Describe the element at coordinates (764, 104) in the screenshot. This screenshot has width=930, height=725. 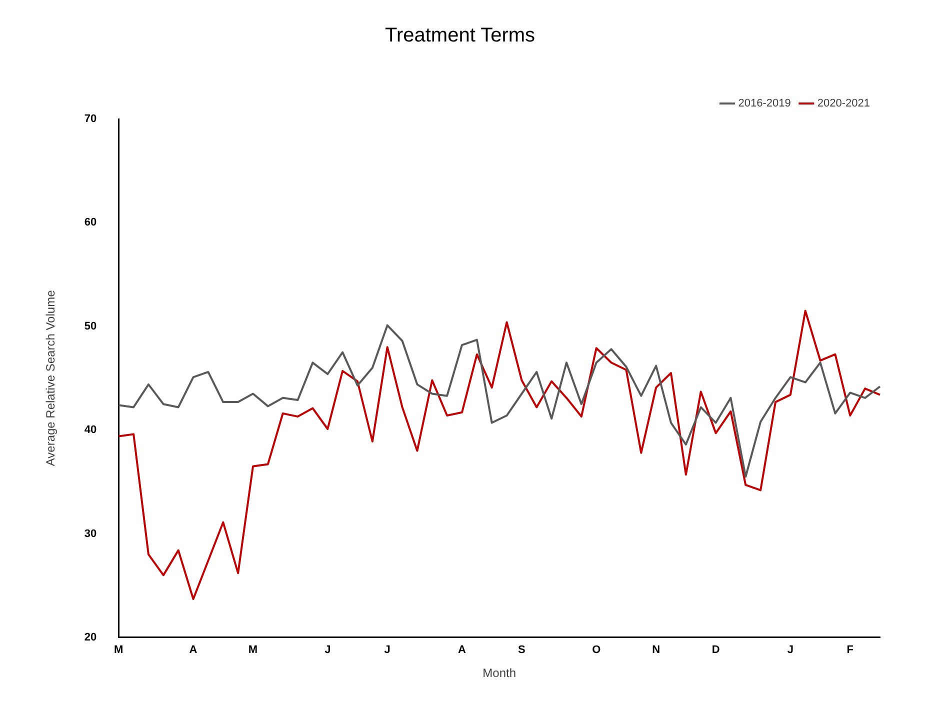
I see `legend-label: 2016-2019` at that location.